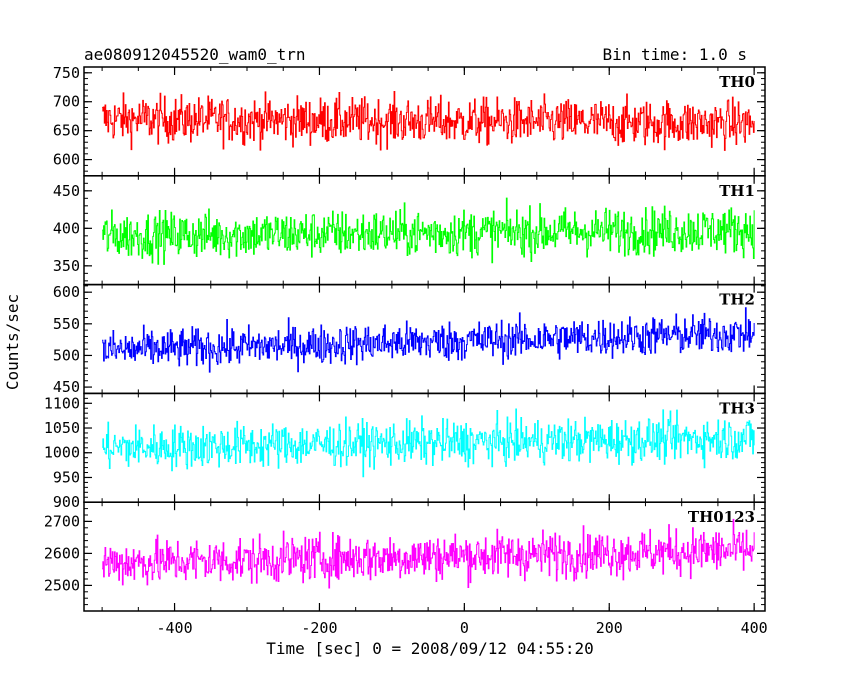 The width and height of the screenshot is (850, 680). Describe the element at coordinates (66, 266) in the screenshot. I see `y-tick-label: 350` at that location.